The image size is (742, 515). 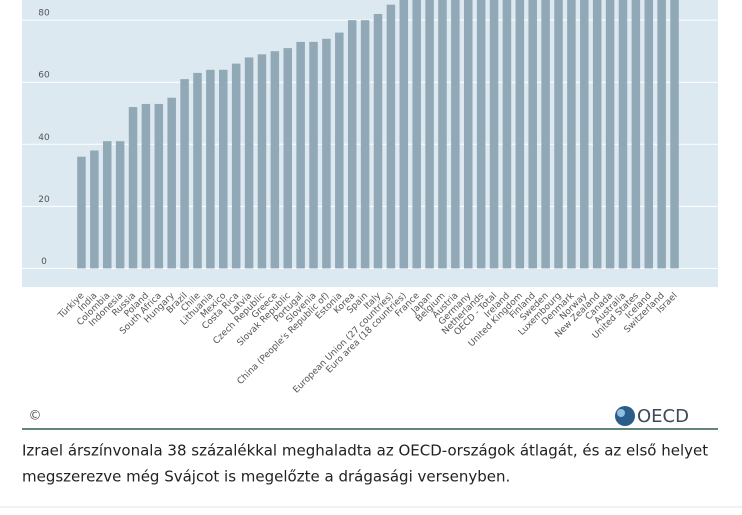 I want to click on copyright: ©, so click(x=35, y=416).